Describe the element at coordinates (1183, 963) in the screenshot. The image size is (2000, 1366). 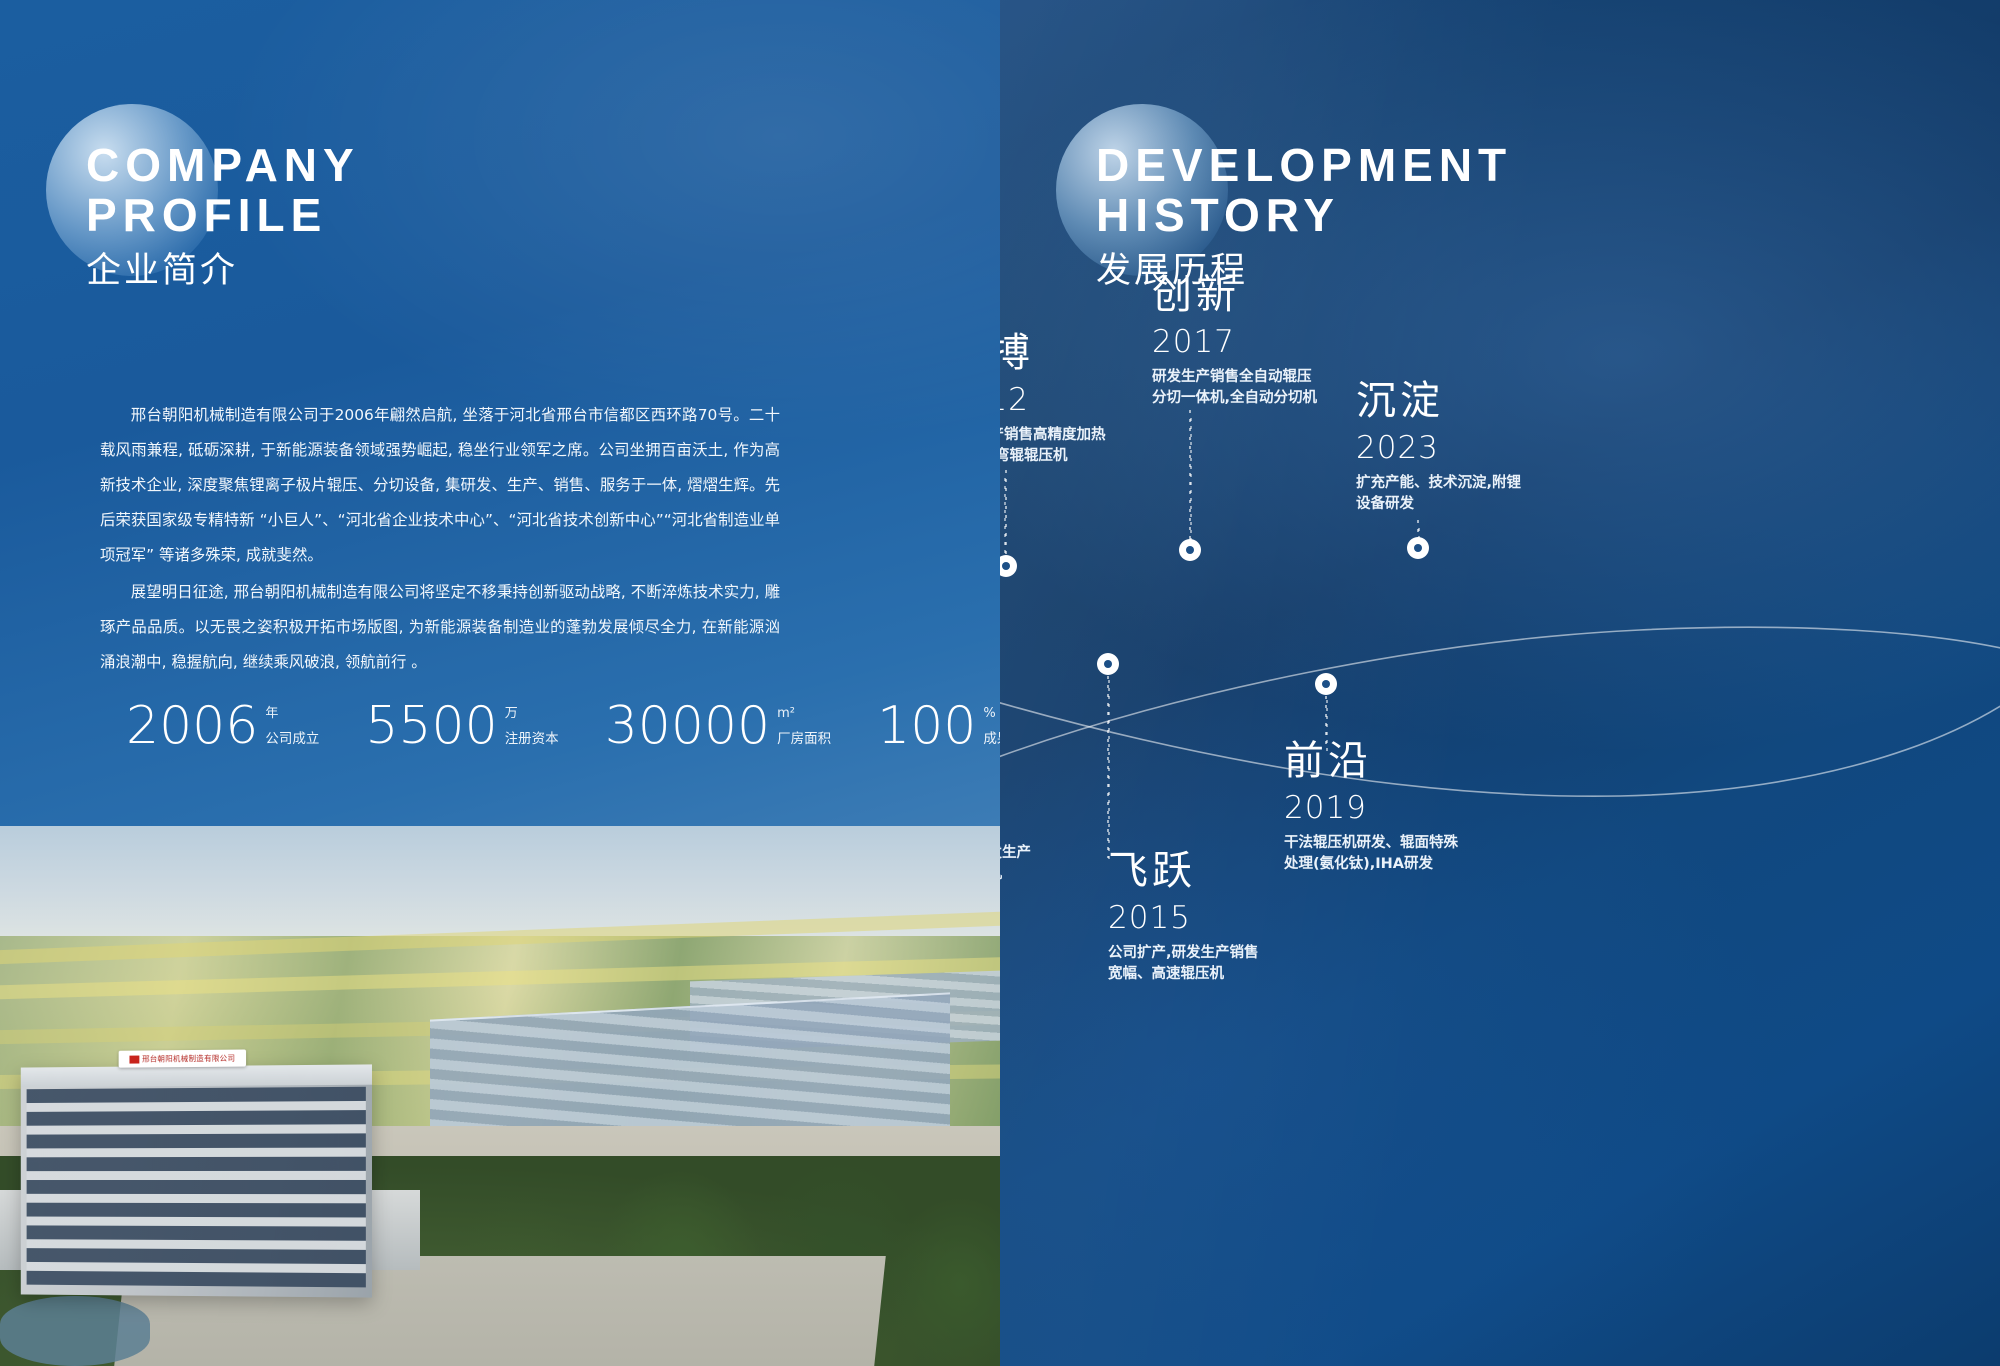
I see `milestone-desc: 公司扩产,研发生产销售 宽幅、高速辊压机` at that location.